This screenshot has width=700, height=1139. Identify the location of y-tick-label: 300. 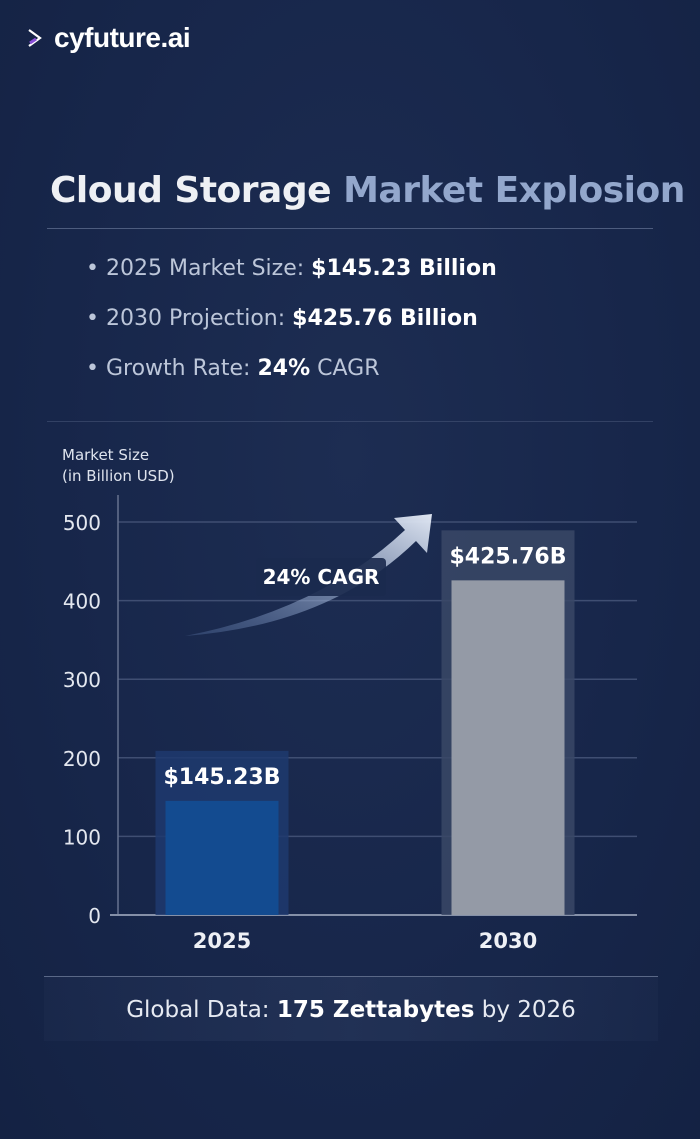
(82, 680).